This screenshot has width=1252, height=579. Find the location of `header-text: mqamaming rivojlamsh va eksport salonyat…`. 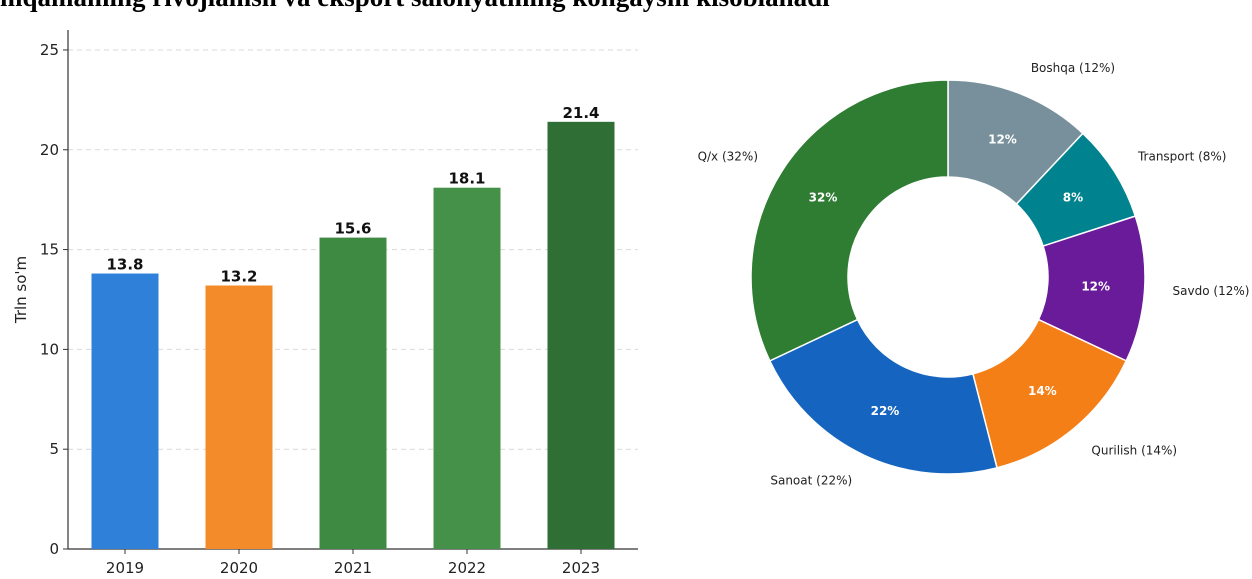

header-text: mqamaming rivojlamsh va eksport salonyat… is located at coordinates (626, 6).